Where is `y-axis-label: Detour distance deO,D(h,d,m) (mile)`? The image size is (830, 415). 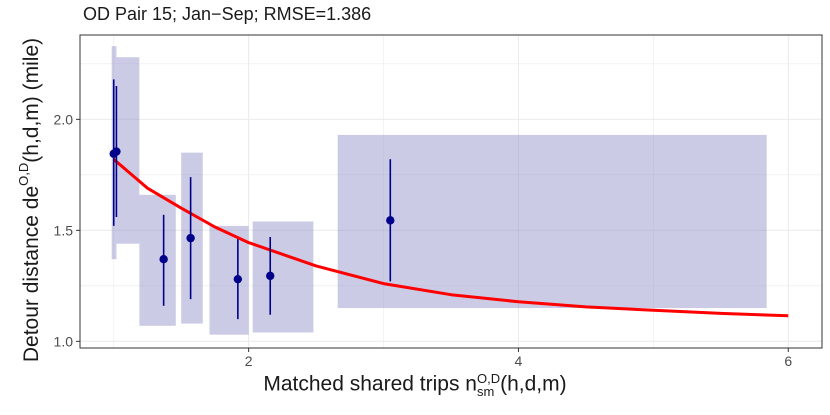 y-axis-label: Detour distance deO,D(h,d,m) (mile) is located at coordinates (30, 200).